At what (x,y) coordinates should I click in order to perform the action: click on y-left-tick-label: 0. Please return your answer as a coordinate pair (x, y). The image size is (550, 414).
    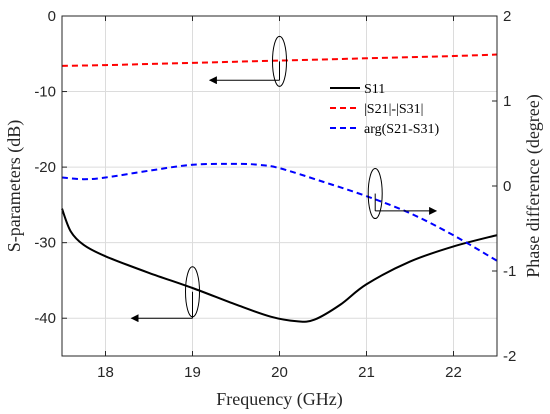
    Looking at the image, I should click on (52, 16).